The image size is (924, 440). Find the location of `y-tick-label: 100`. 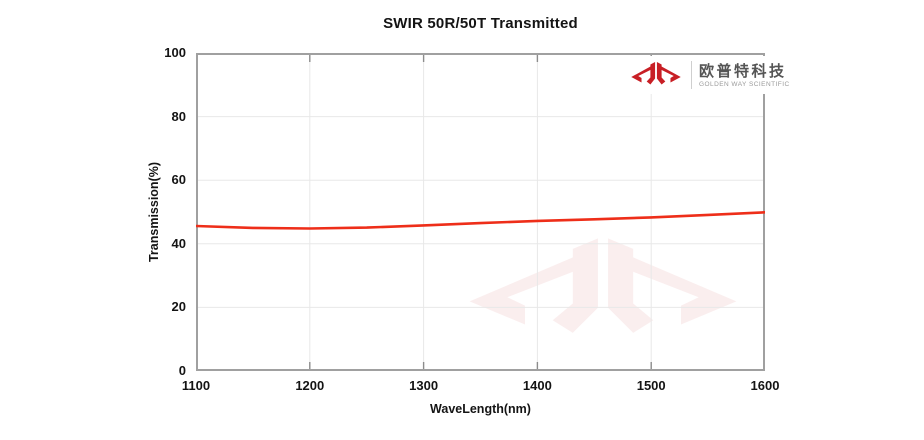

y-tick-label: 100 is located at coordinates (175, 52).